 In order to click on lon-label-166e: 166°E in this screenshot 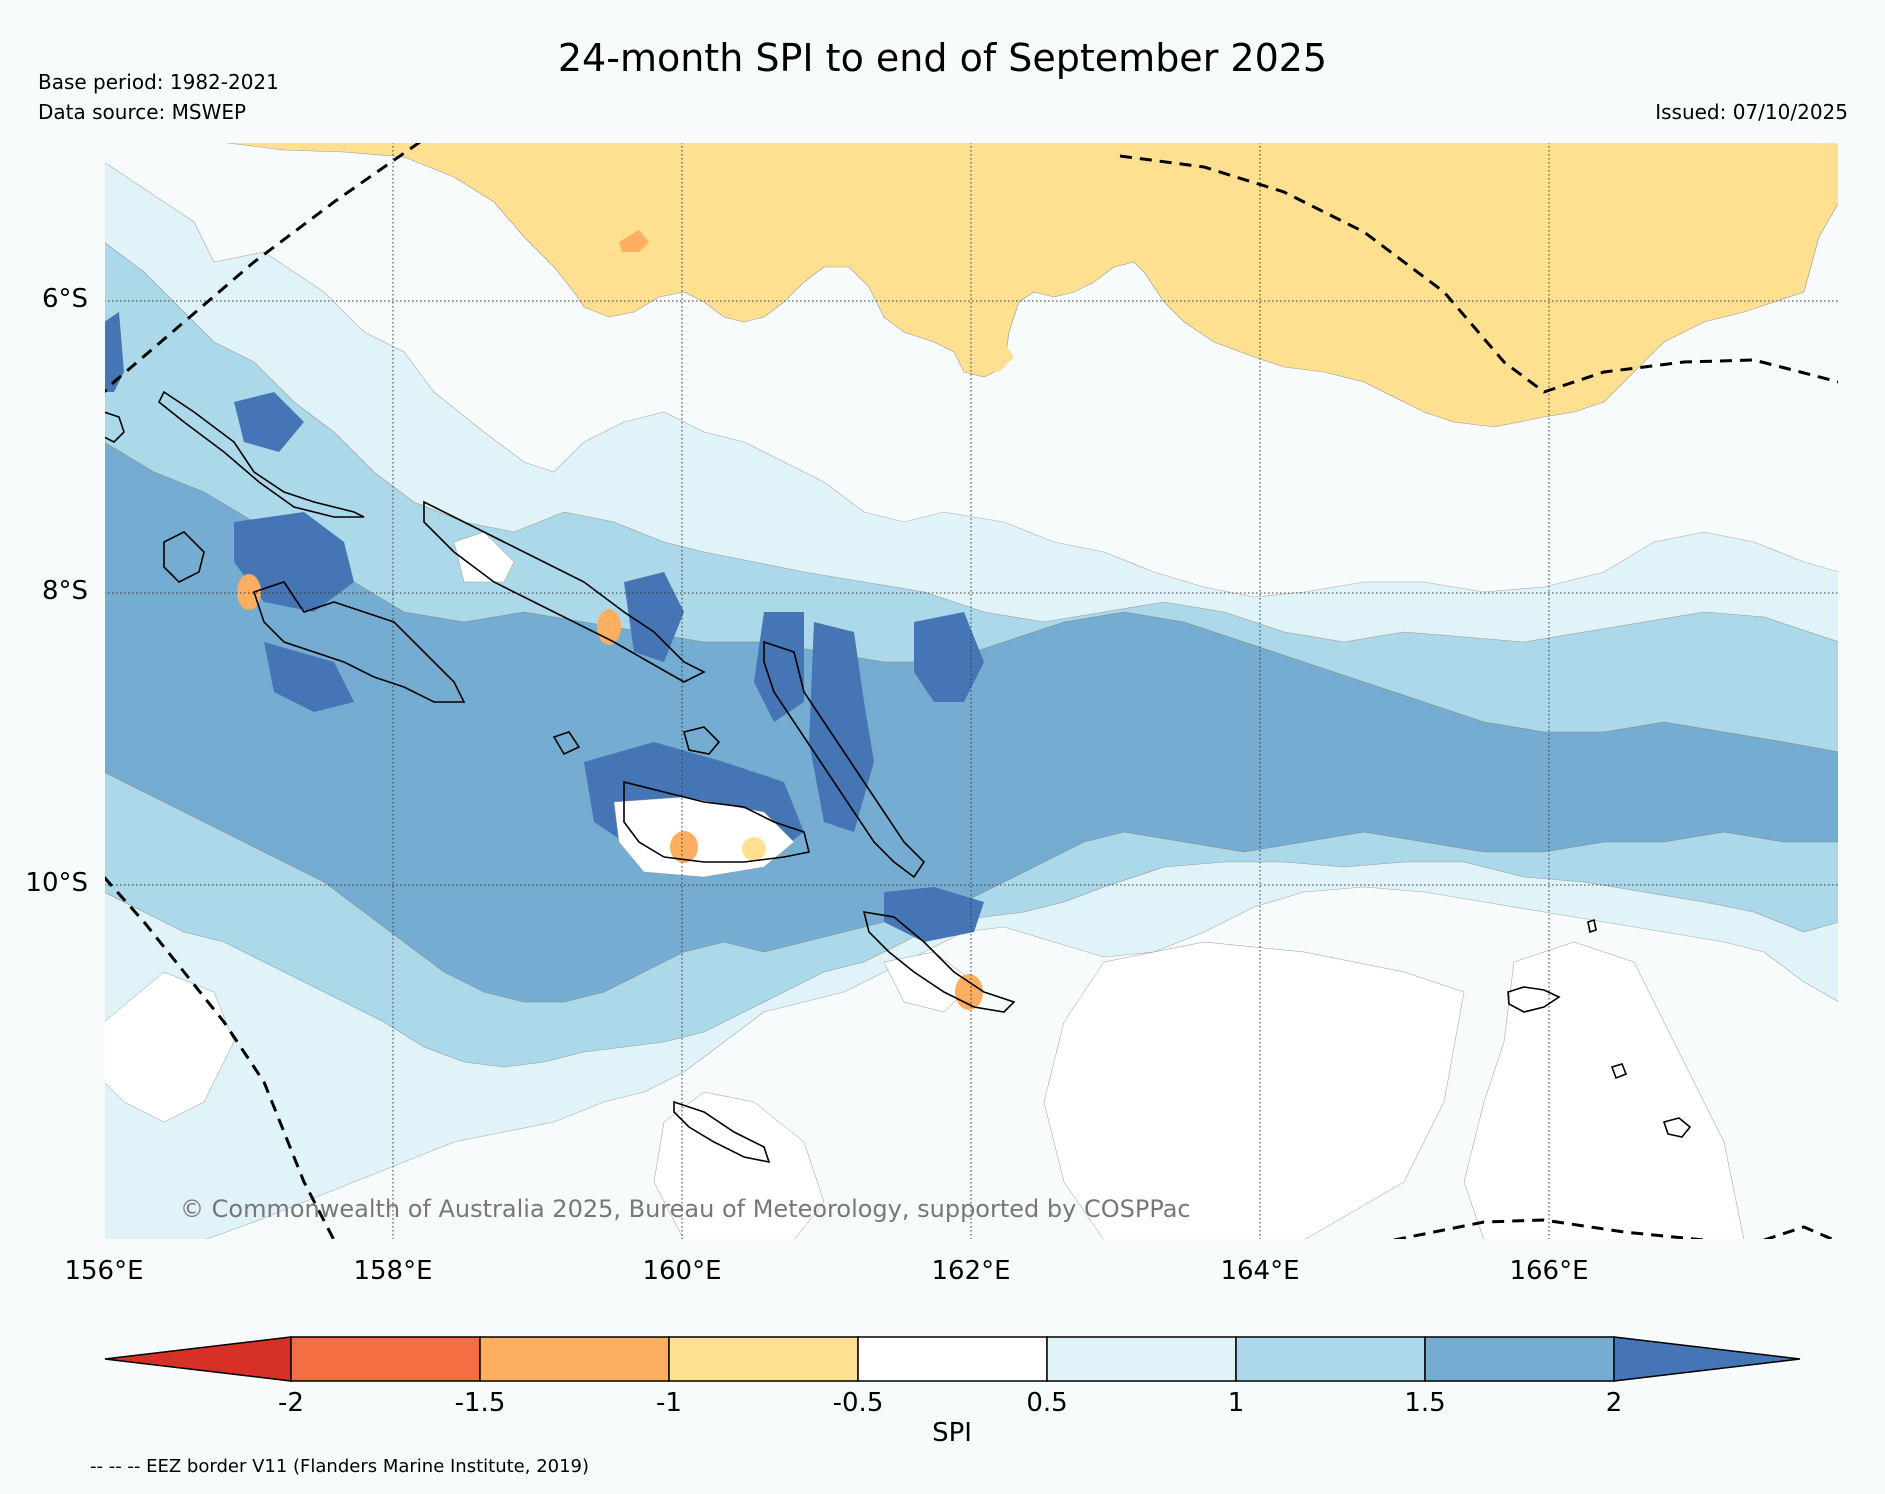, I will do `click(1549, 1271)`.